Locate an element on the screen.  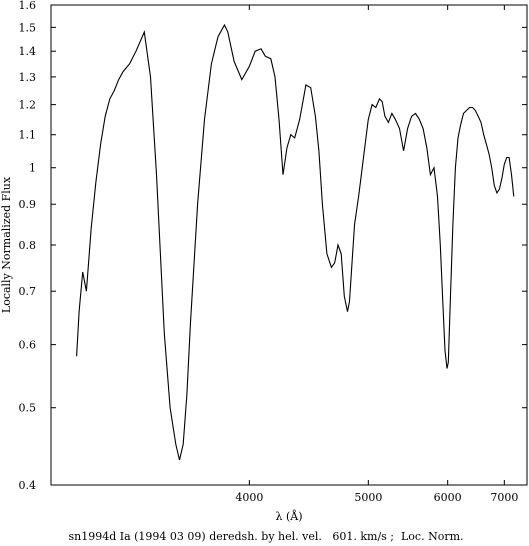
x-tick-label: 5000 is located at coordinates (368, 497).